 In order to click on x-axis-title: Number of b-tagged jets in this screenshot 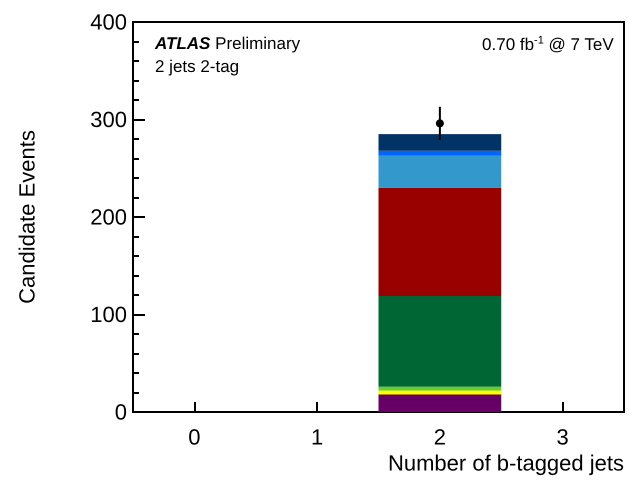, I will do `click(506, 463)`.